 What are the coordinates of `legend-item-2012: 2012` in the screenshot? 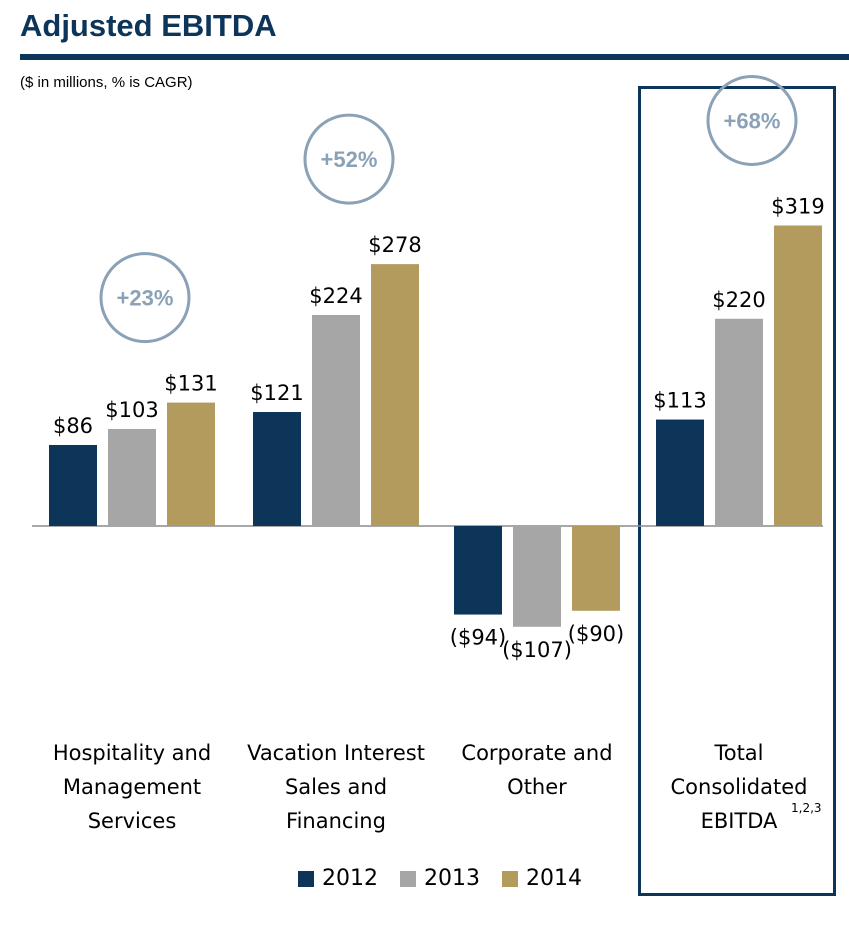 It's located at (338, 878).